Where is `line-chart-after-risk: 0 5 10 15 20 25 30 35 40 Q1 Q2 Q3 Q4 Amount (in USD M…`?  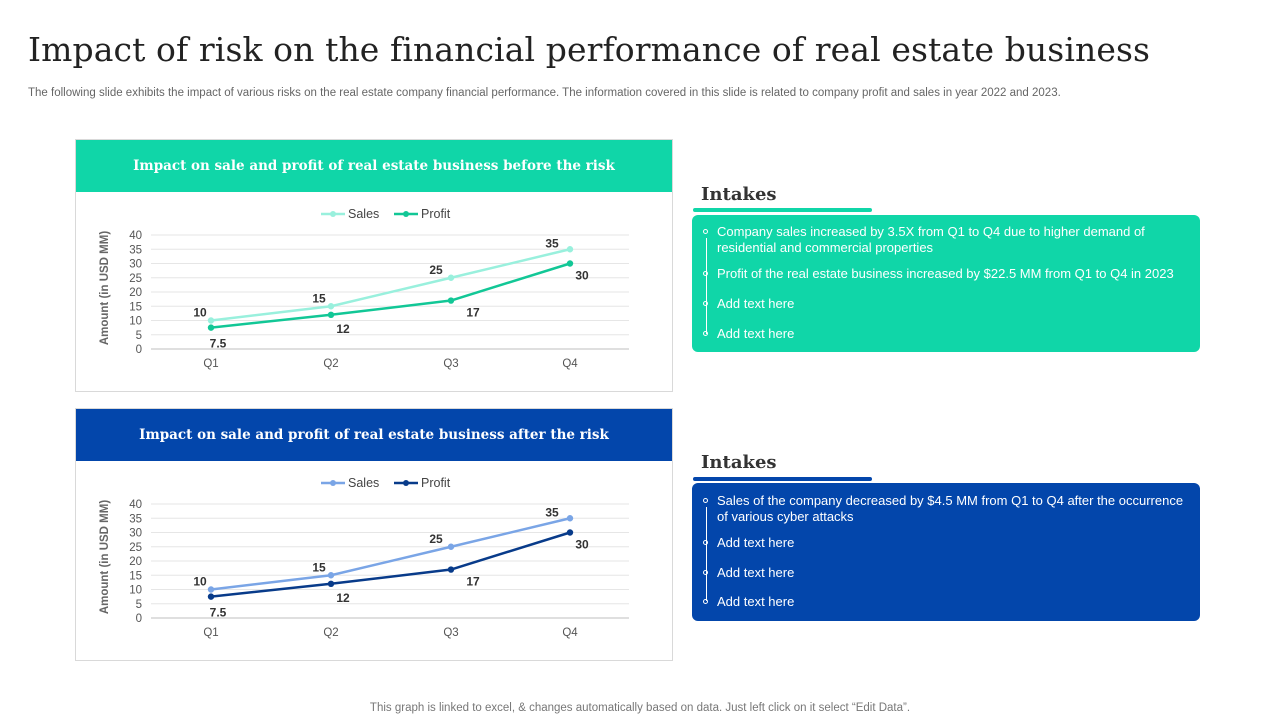
line-chart-after-risk: 0 5 10 15 20 25 30 35 40 Q1 Q2 Q3 Q4 Amount (in USD M… is located at coordinates (364, 557).